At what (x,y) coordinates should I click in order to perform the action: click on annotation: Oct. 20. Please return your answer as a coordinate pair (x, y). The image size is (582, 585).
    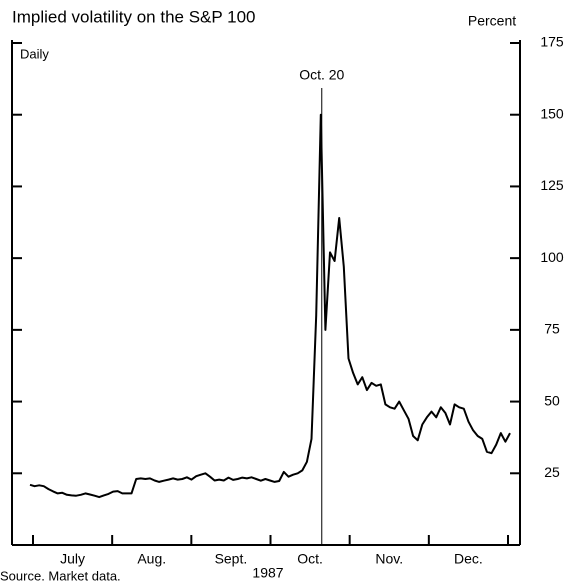
    Looking at the image, I should click on (321, 75).